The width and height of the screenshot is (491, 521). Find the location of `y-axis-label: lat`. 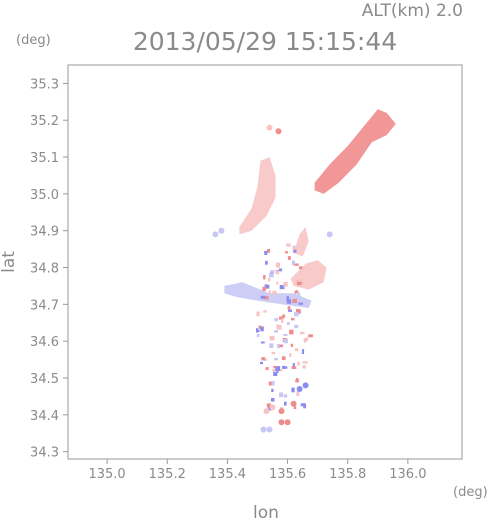

y-axis-label: lat is located at coordinates (9, 262).